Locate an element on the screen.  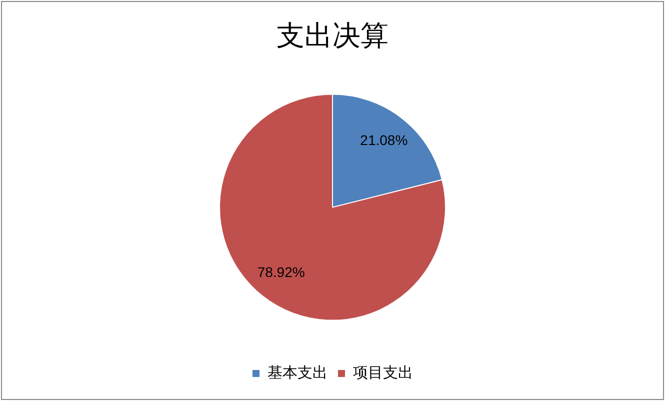
data-label: 78.92% is located at coordinates (281, 272).